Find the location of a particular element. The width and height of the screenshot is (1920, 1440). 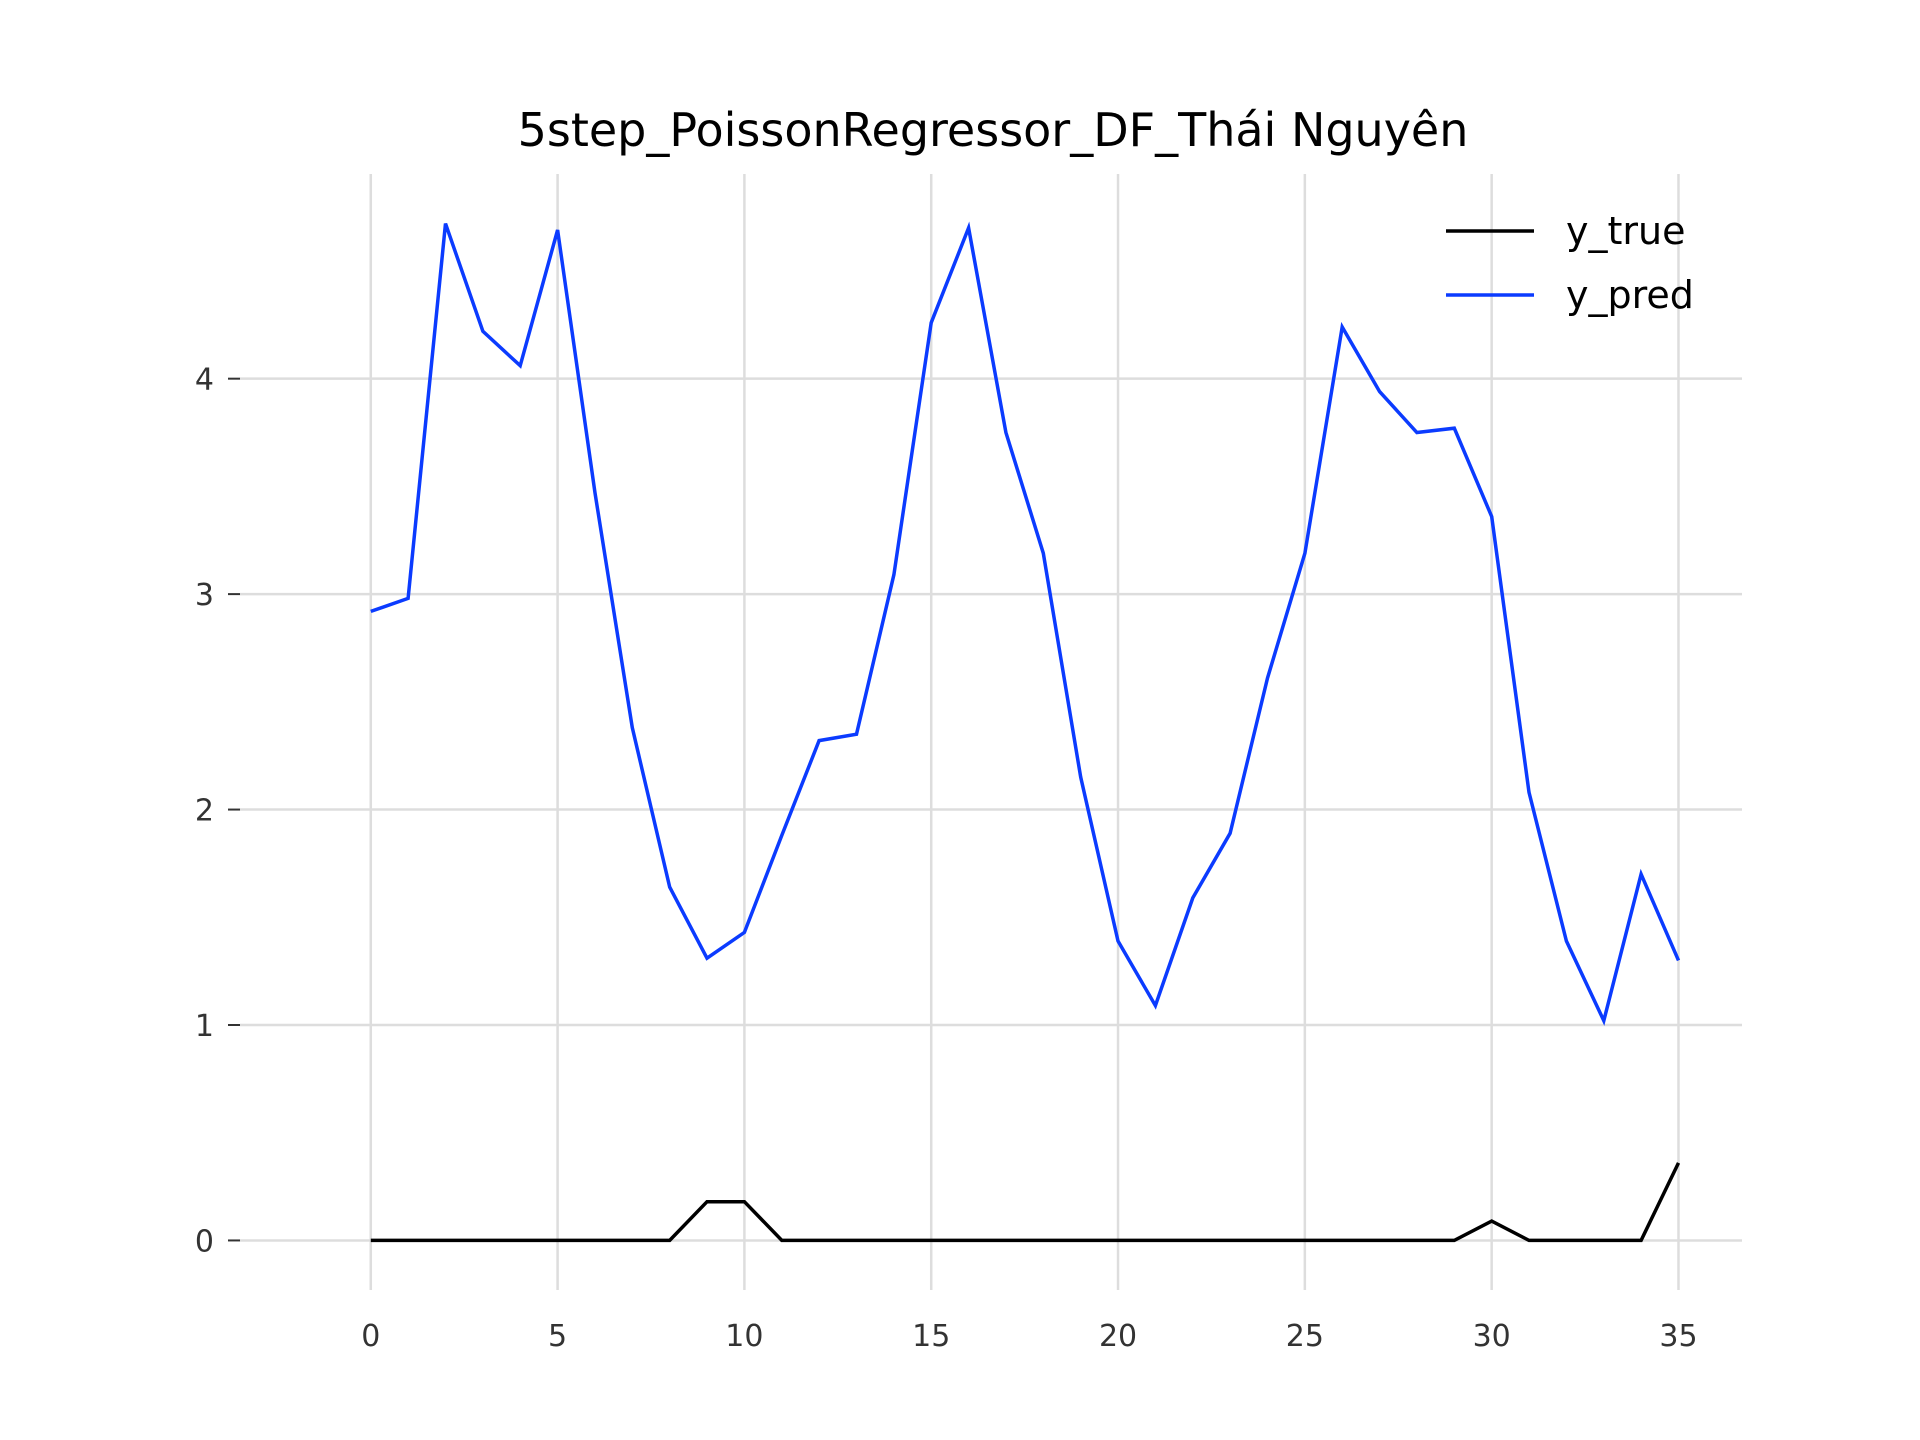

x-tick-label: 0 is located at coordinates (370, 1336).